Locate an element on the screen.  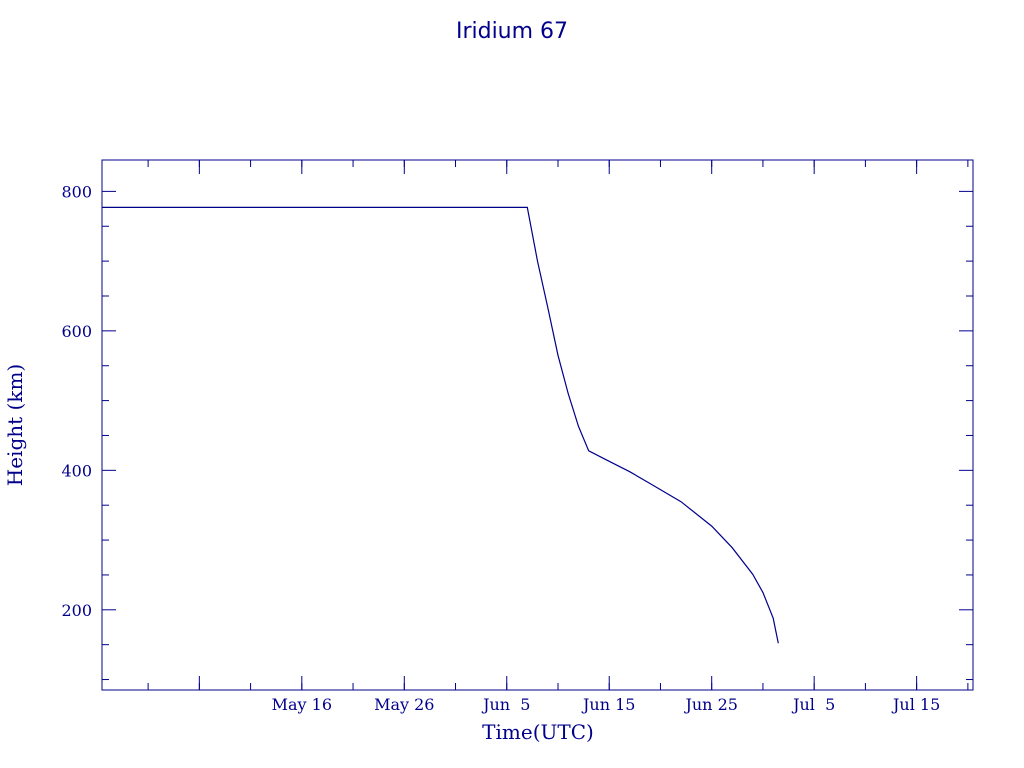
x-axis-label: Time(UTC) is located at coordinates (538, 732).